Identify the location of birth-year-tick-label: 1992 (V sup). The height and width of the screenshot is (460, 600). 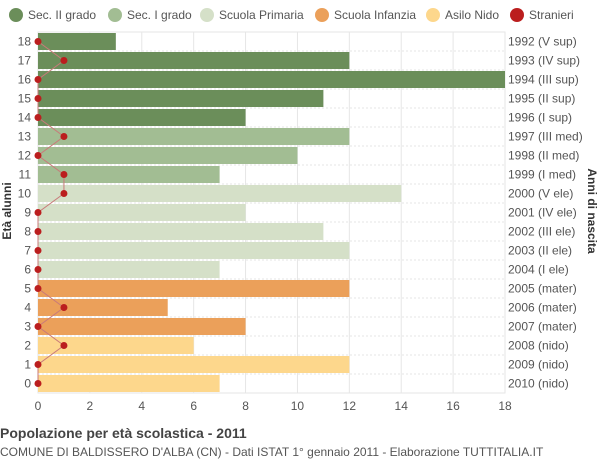
(542, 42).